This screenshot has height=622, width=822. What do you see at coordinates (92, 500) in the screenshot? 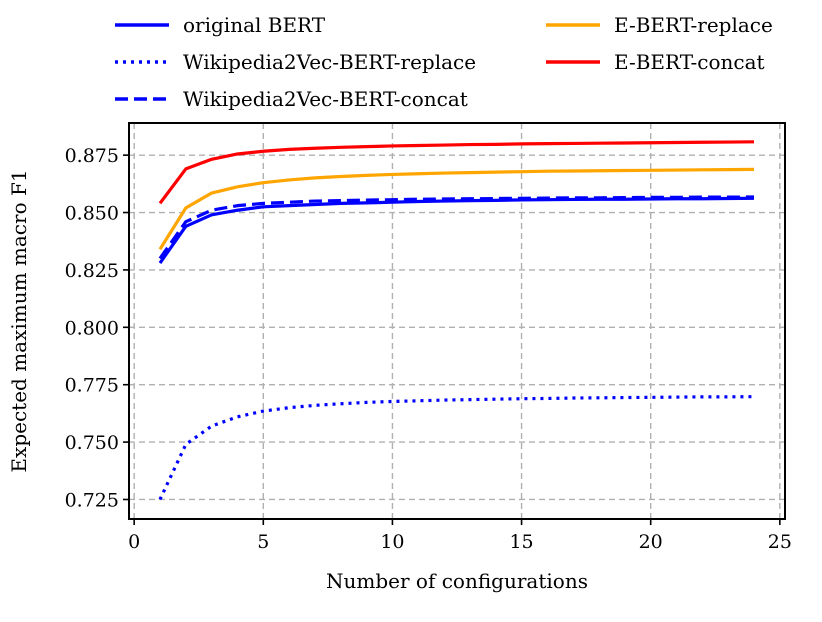
I see `y-tick-label: 0.725` at bounding box center [92, 500].